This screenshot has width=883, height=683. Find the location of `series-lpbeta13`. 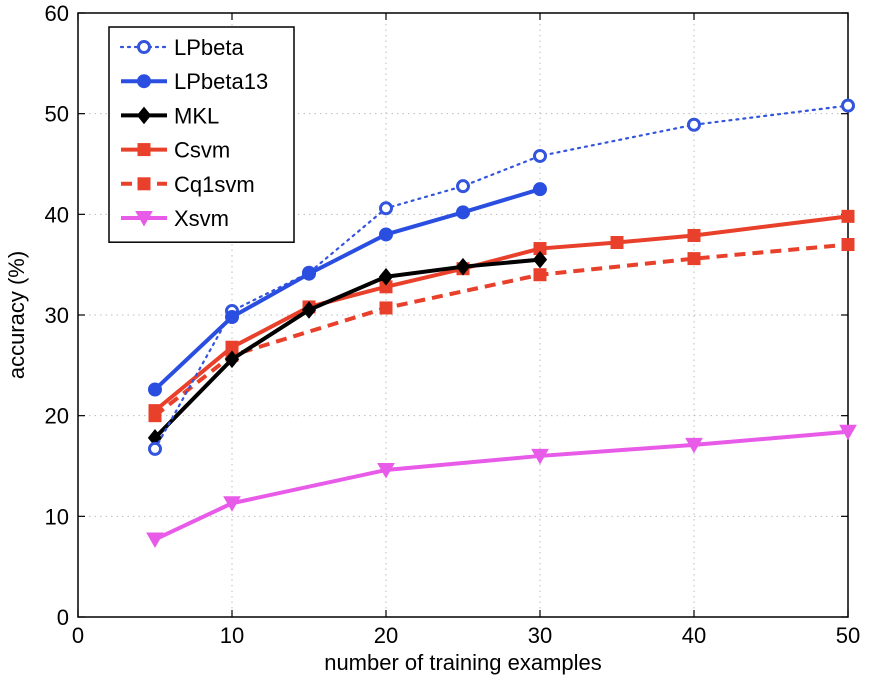

series-lpbeta13 is located at coordinates (347, 289).